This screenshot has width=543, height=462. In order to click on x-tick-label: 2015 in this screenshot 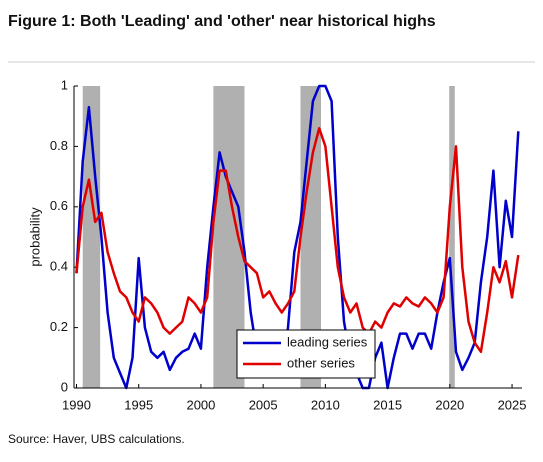, I will do `click(387, 404)`.